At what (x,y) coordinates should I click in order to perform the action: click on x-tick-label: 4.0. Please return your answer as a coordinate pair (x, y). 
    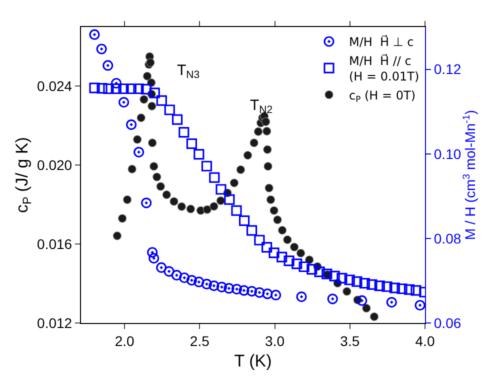
    Looking at the image, I should click on (425, 340).